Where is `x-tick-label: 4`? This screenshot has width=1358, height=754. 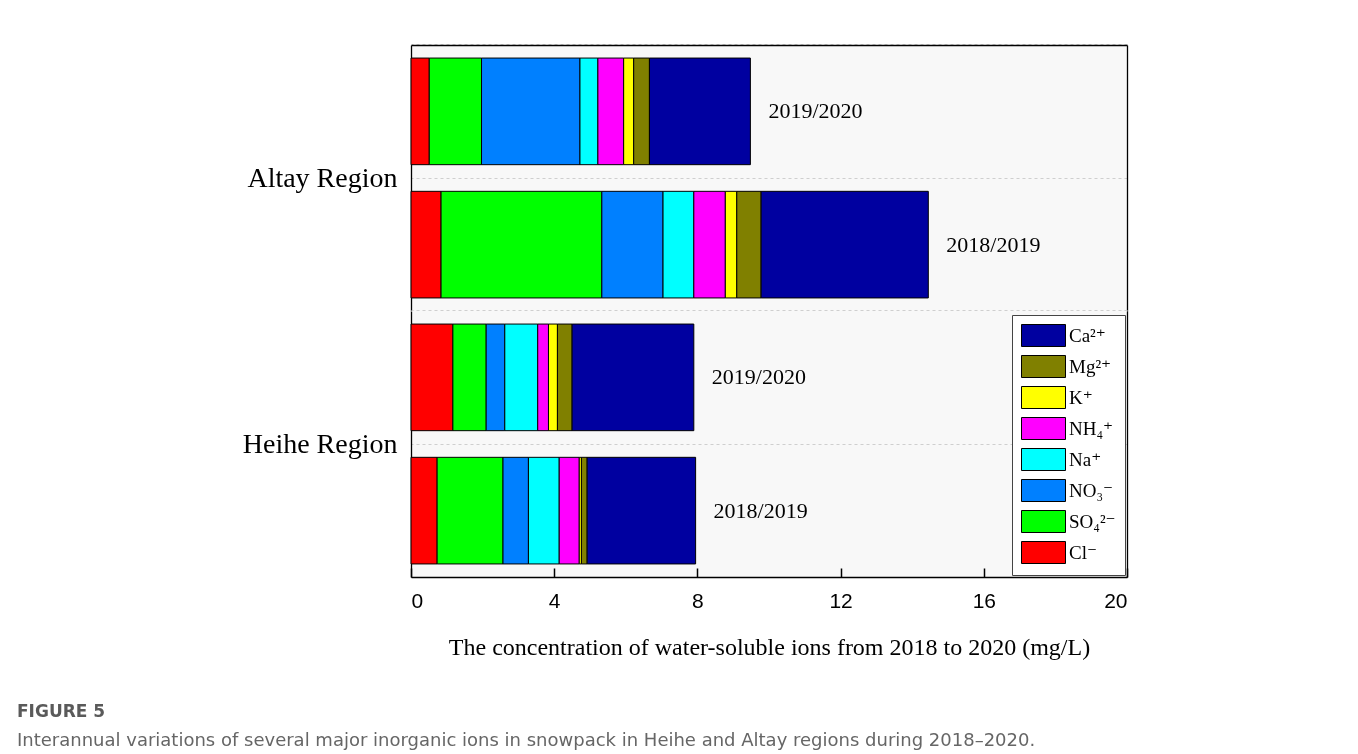 x-tick-label: 4 is located at coordinates (554, 600).